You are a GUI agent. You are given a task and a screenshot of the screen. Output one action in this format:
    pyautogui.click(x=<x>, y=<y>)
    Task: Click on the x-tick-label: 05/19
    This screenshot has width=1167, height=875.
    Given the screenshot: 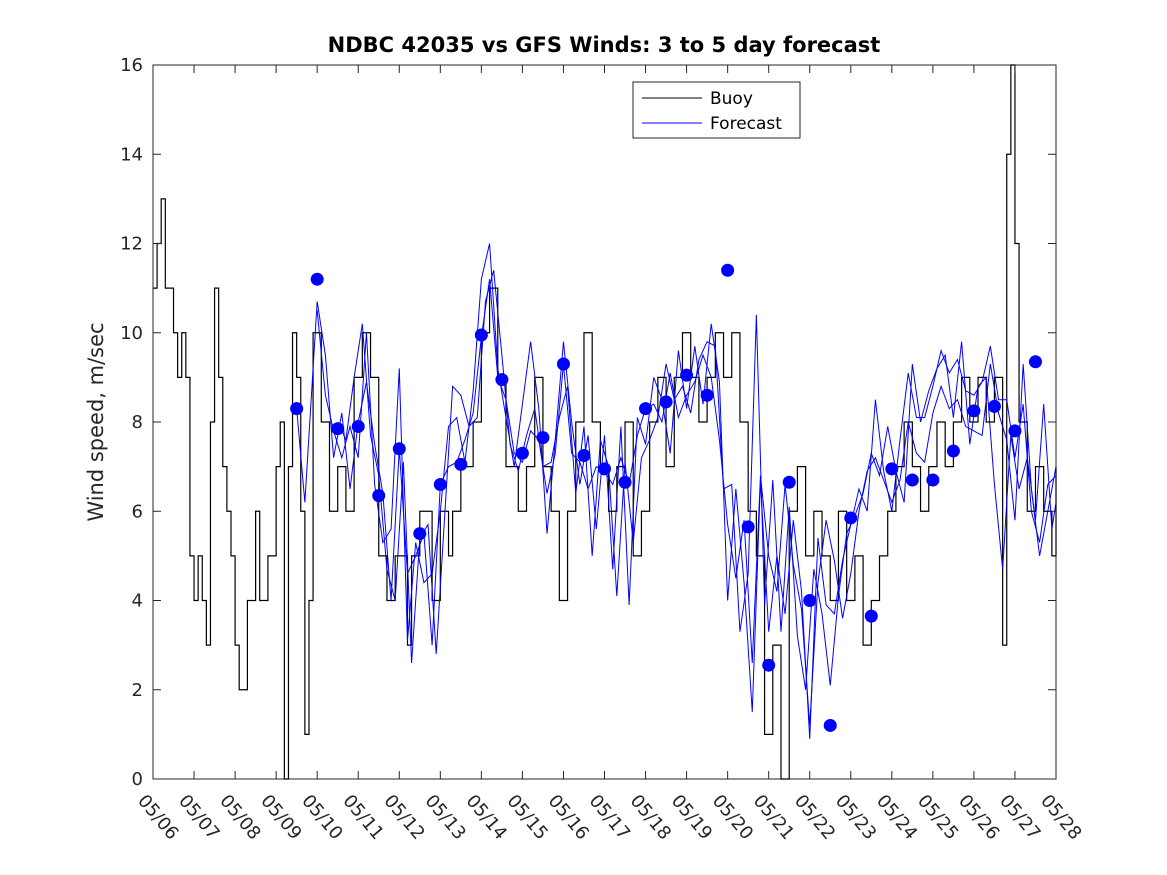 What is the action you would take?
    pyautogui.click(x=691, y=817)
    